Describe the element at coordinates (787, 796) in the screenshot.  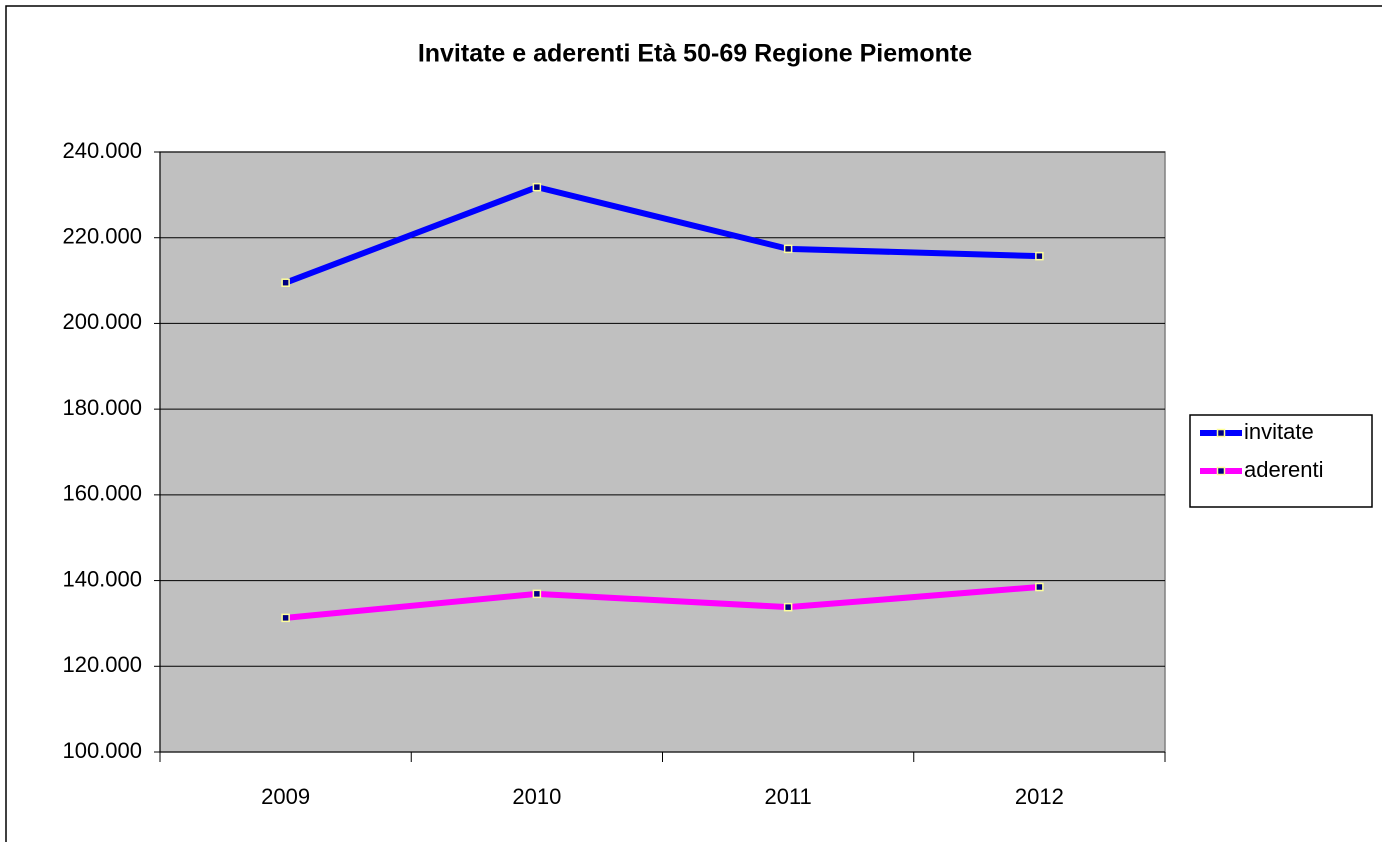
I see `x-tick-label: 2011` at that location.